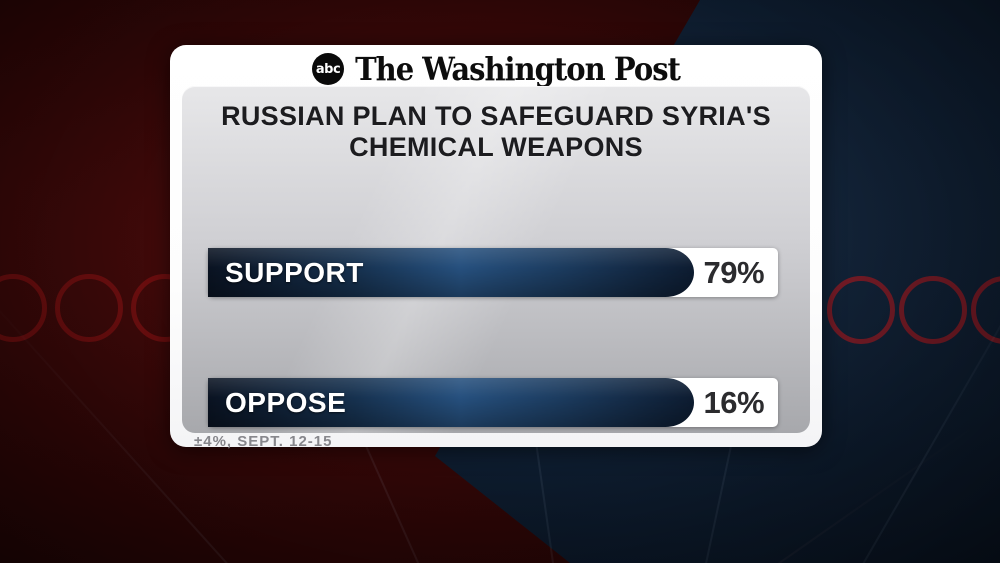 The width and height of the screenshot is (1000, 563). I want to click on bar-row-oppose: OPPOSE 16%, so click(493, 402).